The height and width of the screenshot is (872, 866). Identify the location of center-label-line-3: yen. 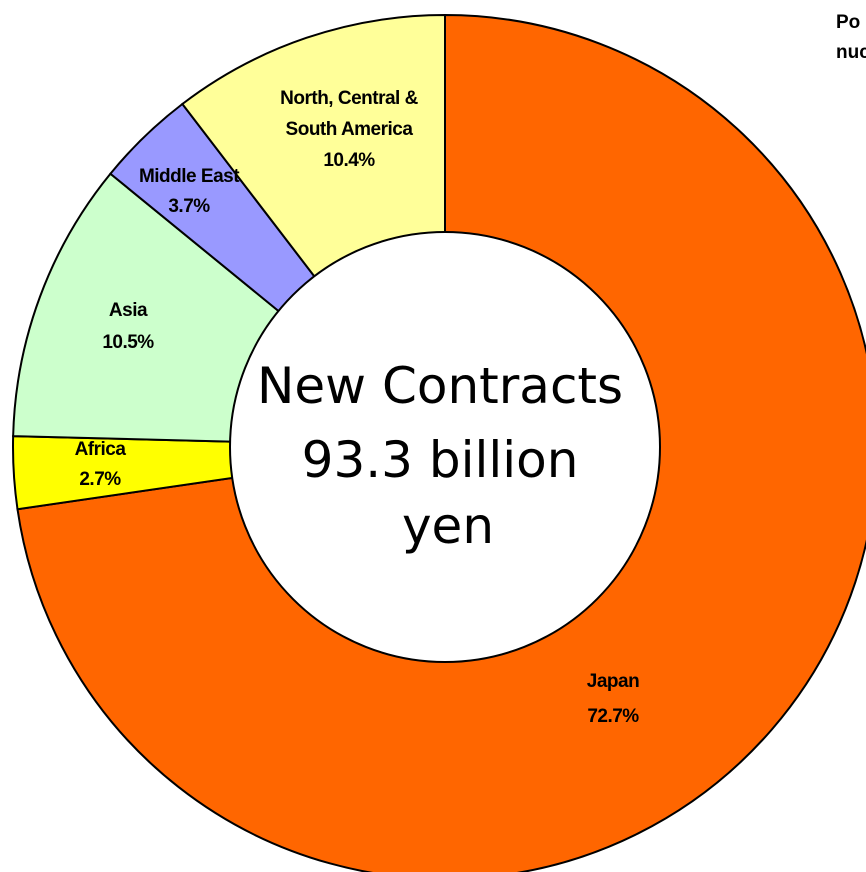
(448, 526).